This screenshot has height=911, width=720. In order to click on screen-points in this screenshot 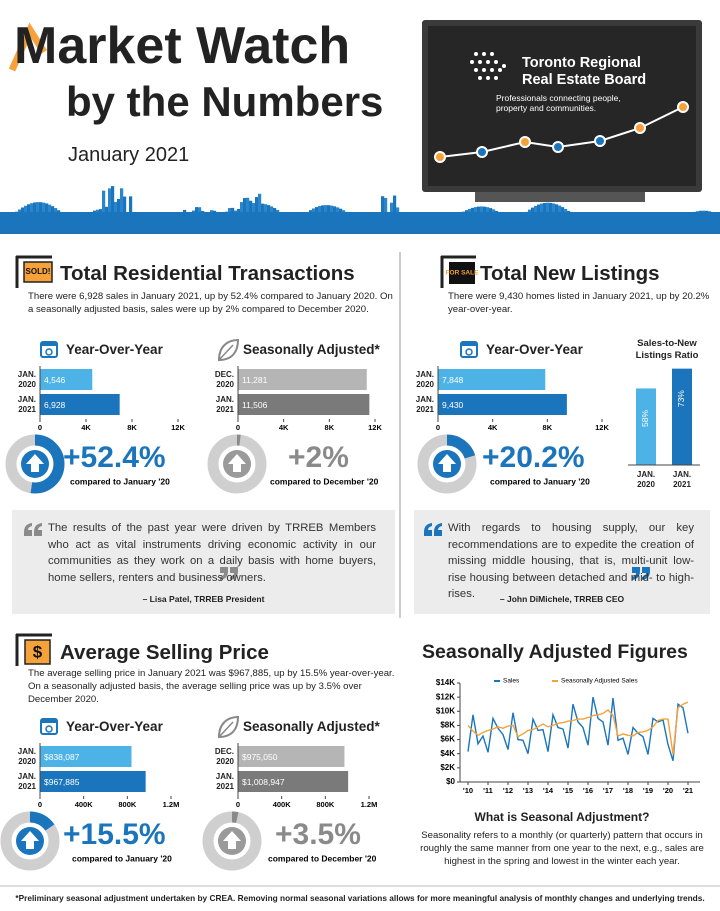, I will do `click(561, 132)`.